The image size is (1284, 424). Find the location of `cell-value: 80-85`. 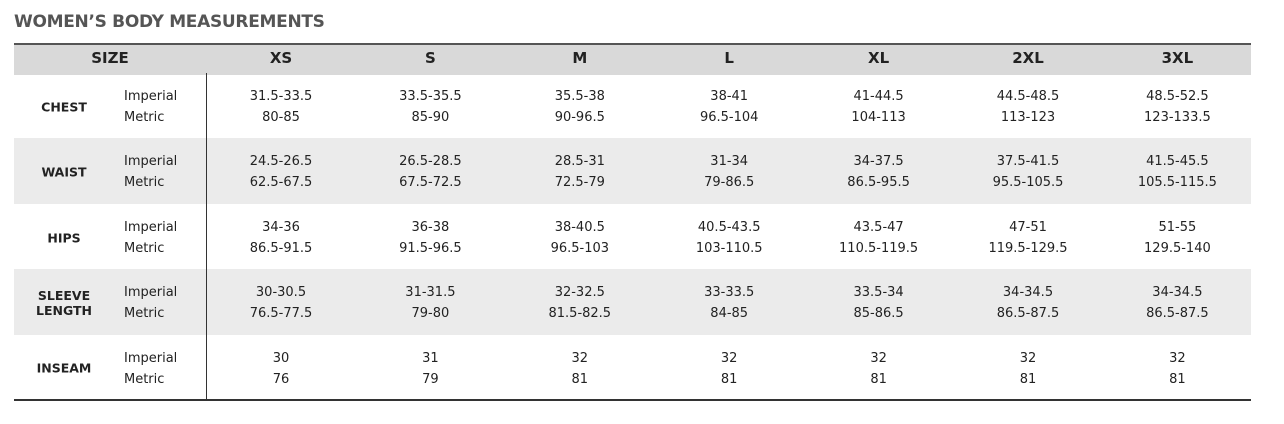

cell-value: 80-85 is located at coordinates (281, 117).